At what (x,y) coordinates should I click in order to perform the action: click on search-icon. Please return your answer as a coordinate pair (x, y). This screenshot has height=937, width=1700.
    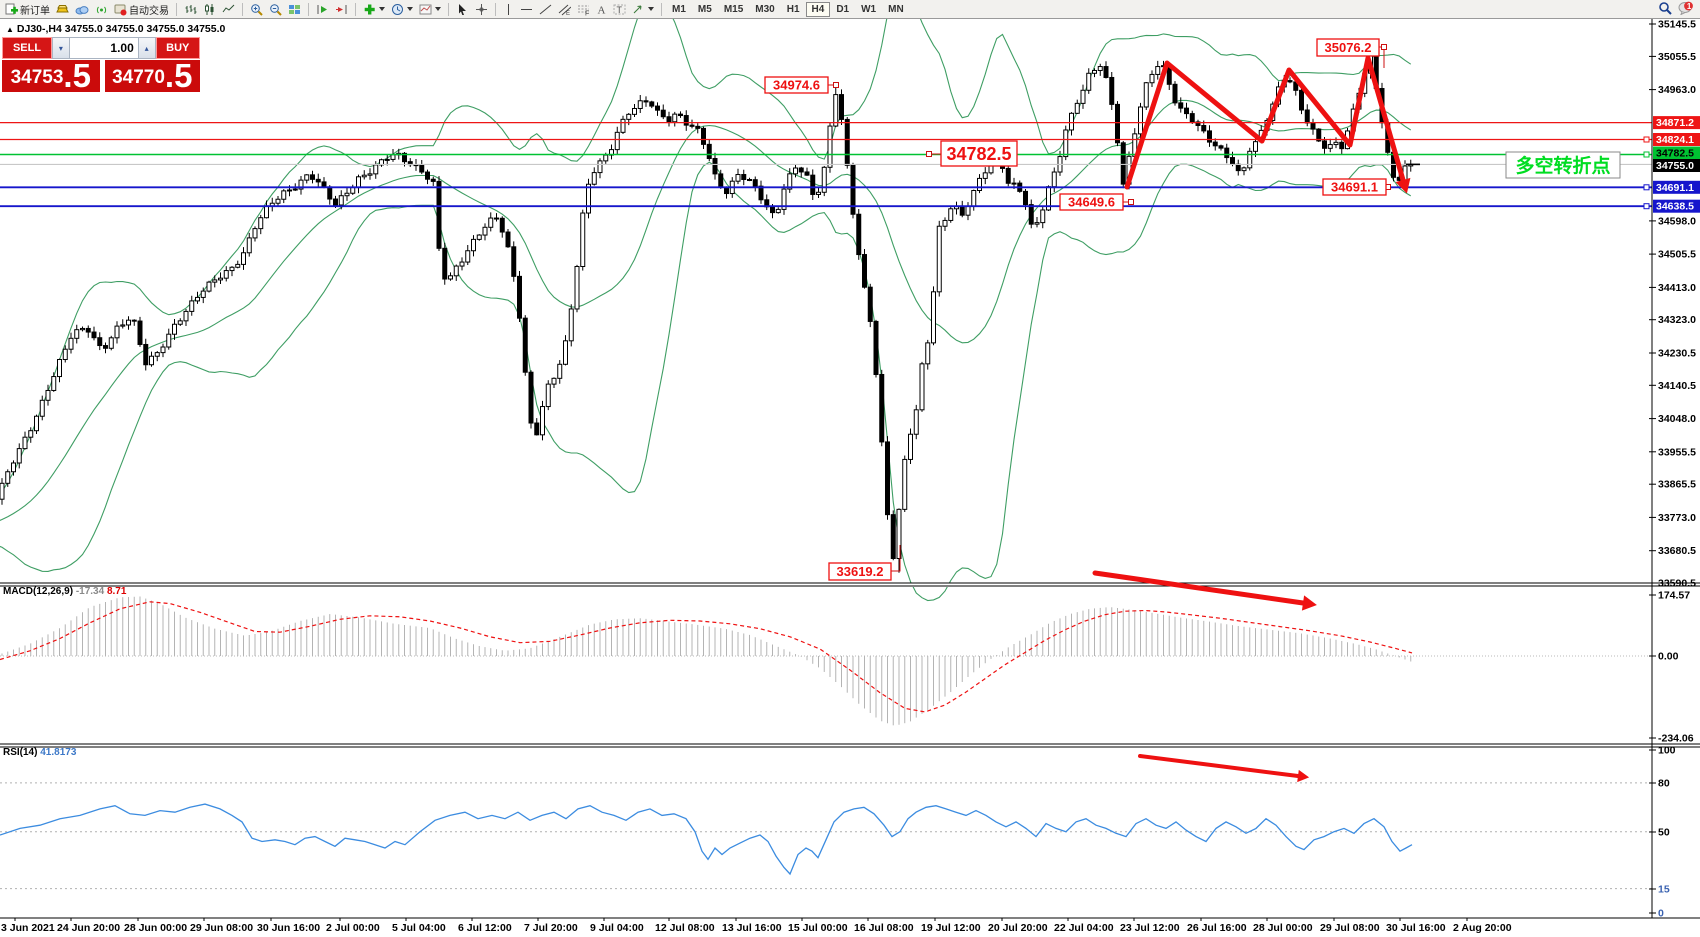
    Looking at the image, I should click on (1665, 9).